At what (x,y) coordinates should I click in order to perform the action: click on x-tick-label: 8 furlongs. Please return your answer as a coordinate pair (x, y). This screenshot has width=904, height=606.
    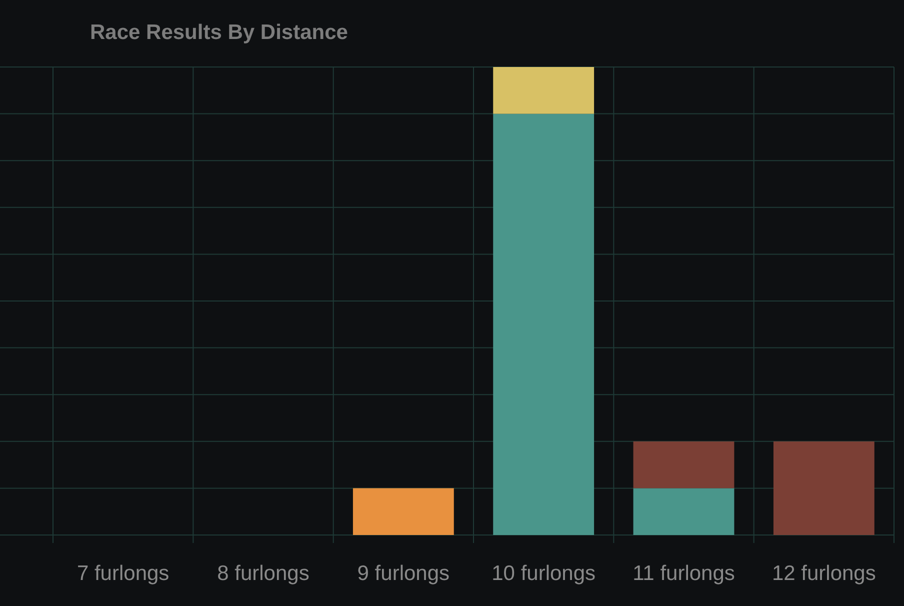
    Looking at the image, I should click on (263, 573).